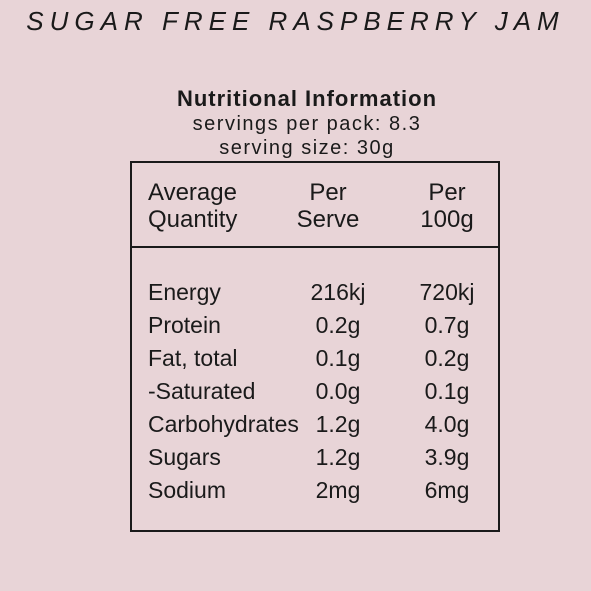  Describe the element at coordinates (184, 457) in the screenshot. I see `row-label: Sugars` at that location.